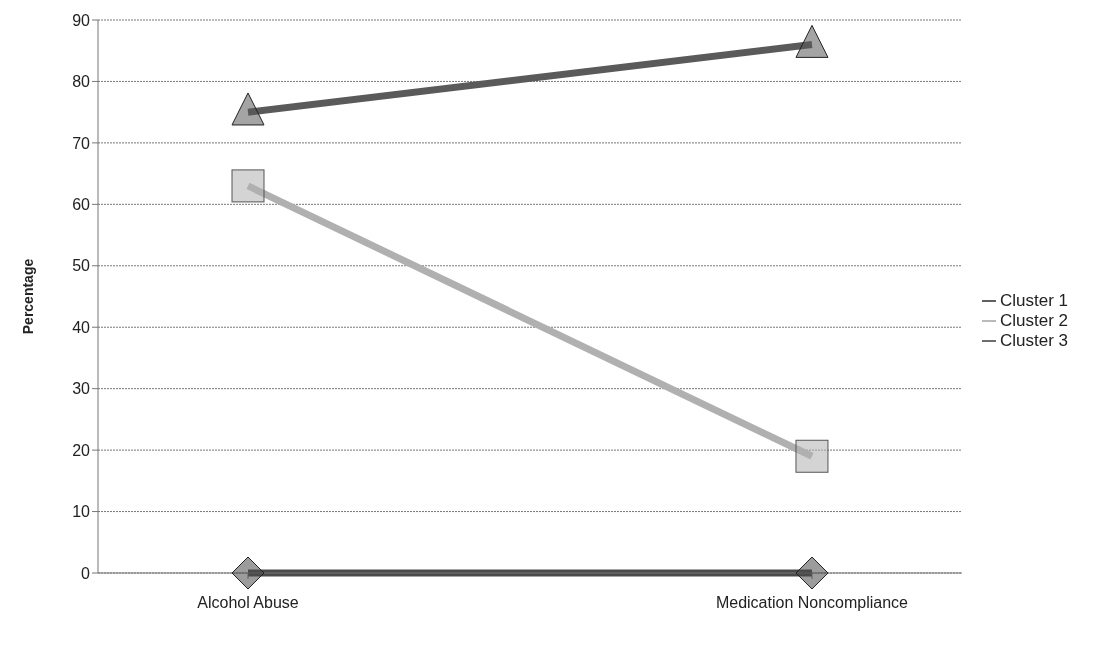 Image resolution: width=1110 pixels, height=645 pixels. What do you see at coordinates (81, 266) in the screenshot?
I see `y-tick-label: 50` at bounding box center [81, 266].